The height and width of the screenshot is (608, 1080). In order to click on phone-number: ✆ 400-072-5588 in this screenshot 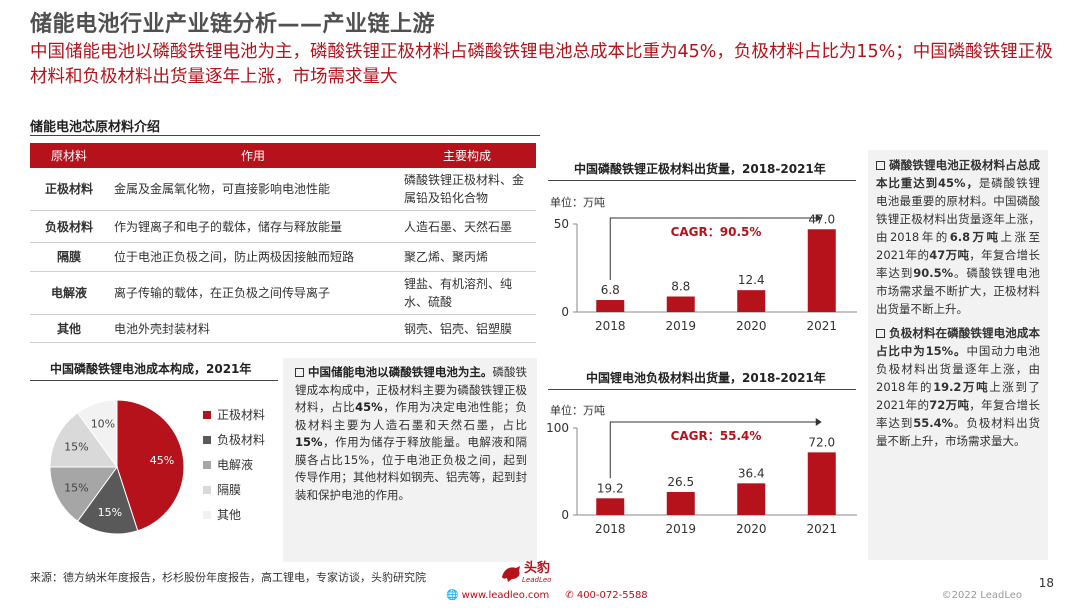, I will do `click(606, 595)`.